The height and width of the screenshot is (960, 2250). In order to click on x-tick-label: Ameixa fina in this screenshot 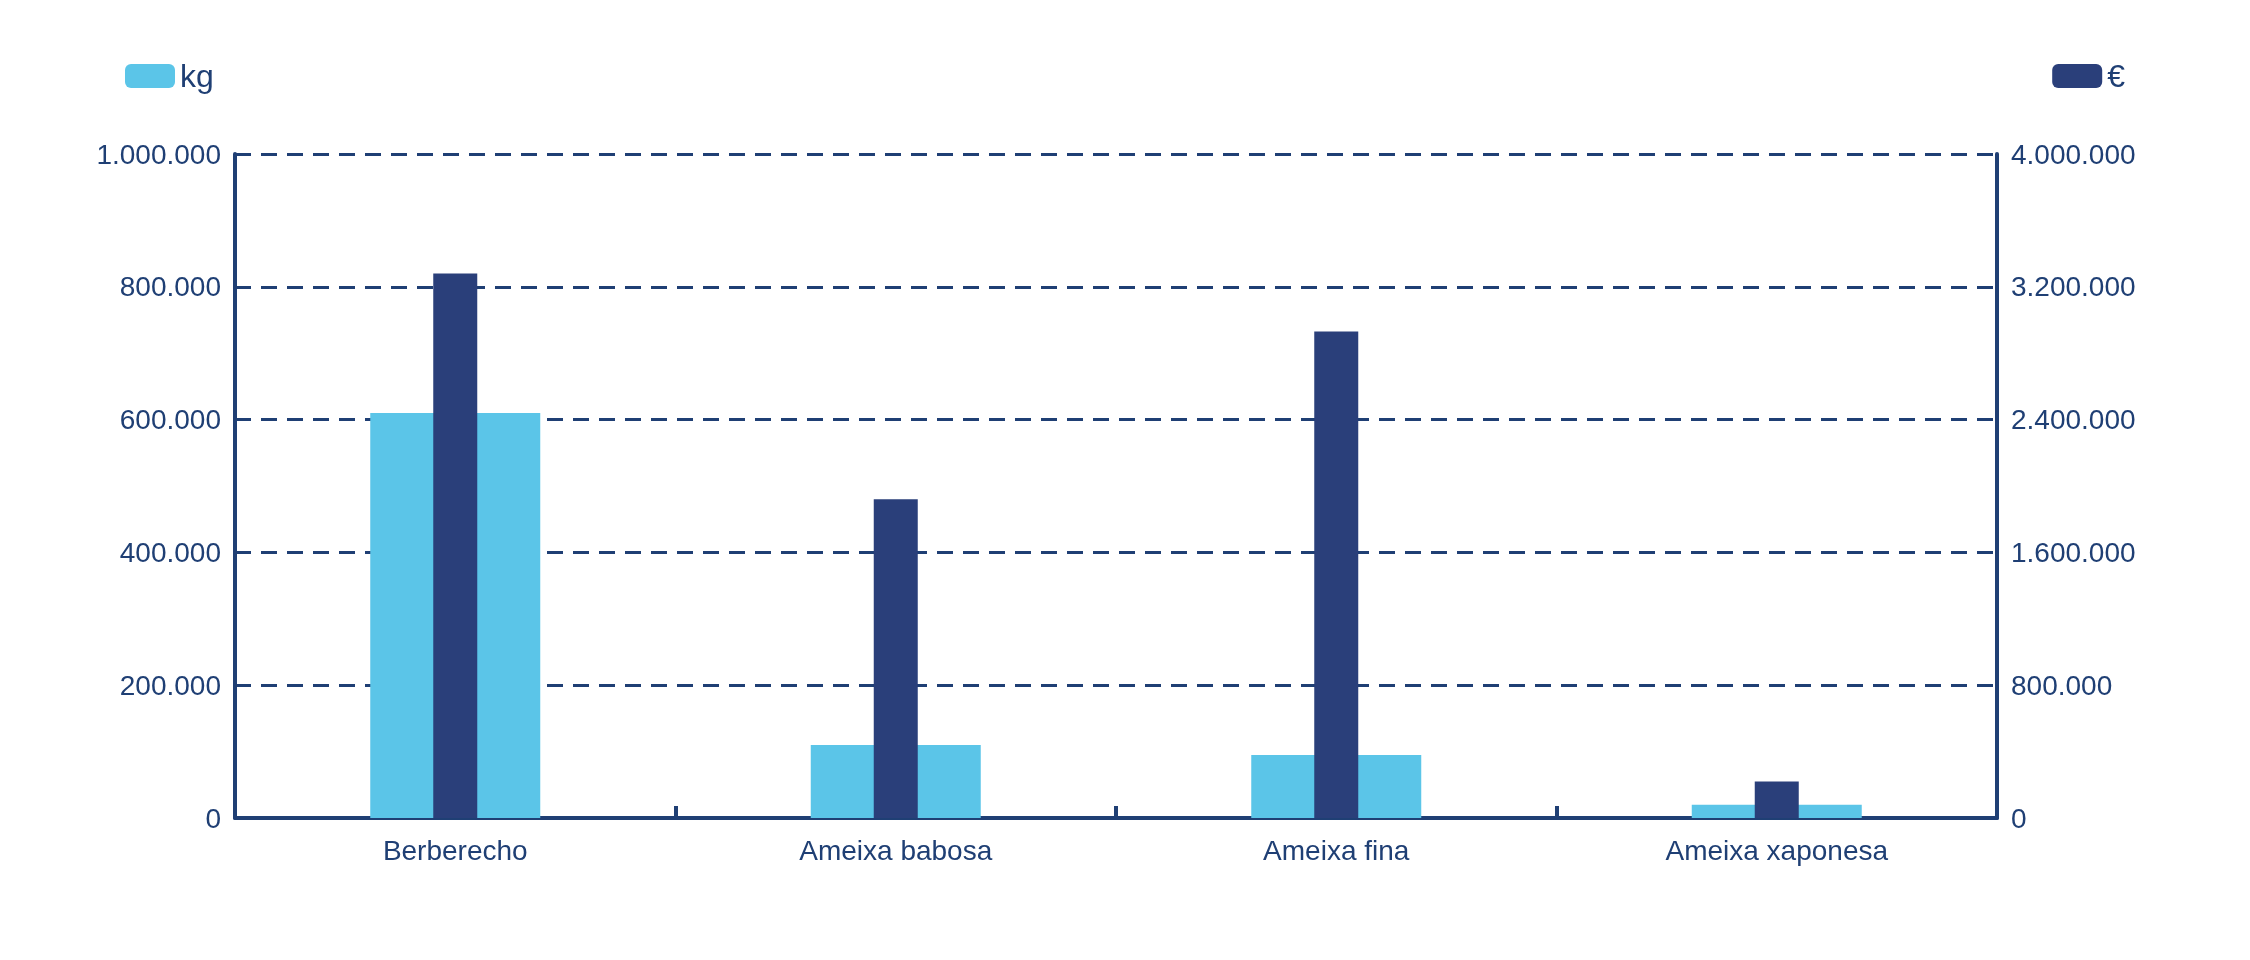, I will do `click(1336, 850)`.